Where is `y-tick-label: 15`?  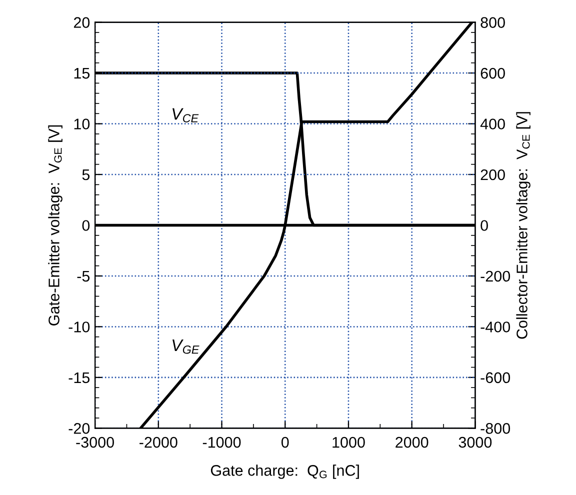 y-tick-label: 15 is located at coordinates (82, 73).